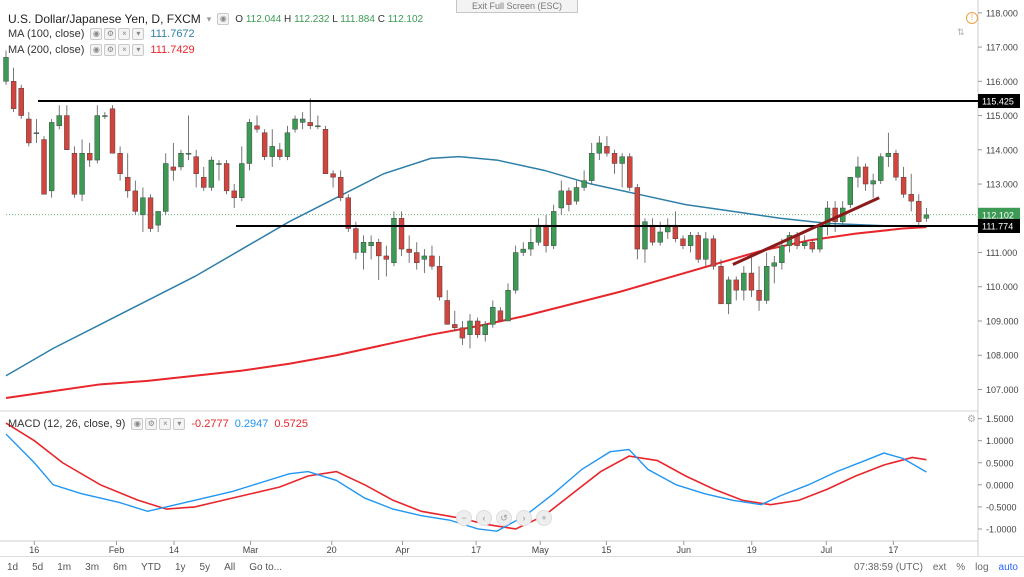 The height and width of the screenshot is (577, 1024). What do you see at coordinates (13, 567) in the screenshot?
I see `timeframe-1d: 1d` at bounding box center [13, 567].